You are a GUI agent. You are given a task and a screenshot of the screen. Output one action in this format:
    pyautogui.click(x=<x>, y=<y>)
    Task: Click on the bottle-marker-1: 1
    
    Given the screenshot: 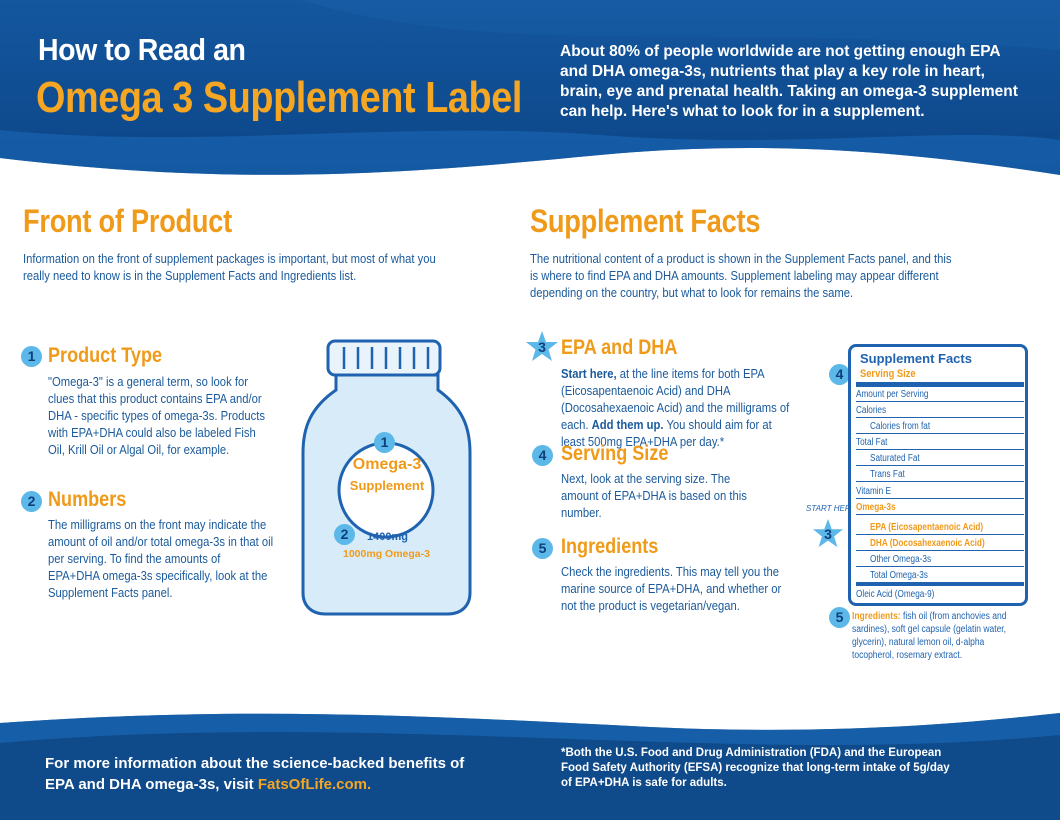 What is the action you would take?
    pyautogui.click(x=384, y=442)
    